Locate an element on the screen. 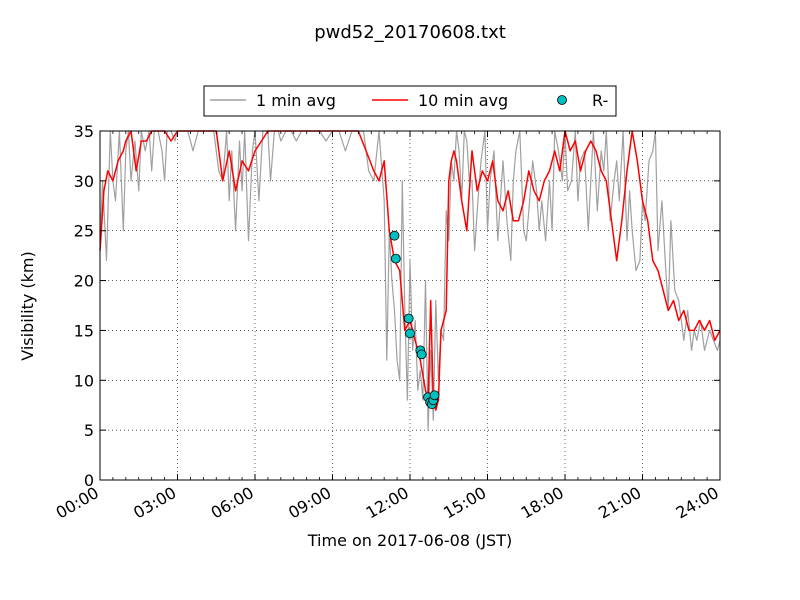  legend-item-1min: 1 min avg is located at coordinates (273, 100).